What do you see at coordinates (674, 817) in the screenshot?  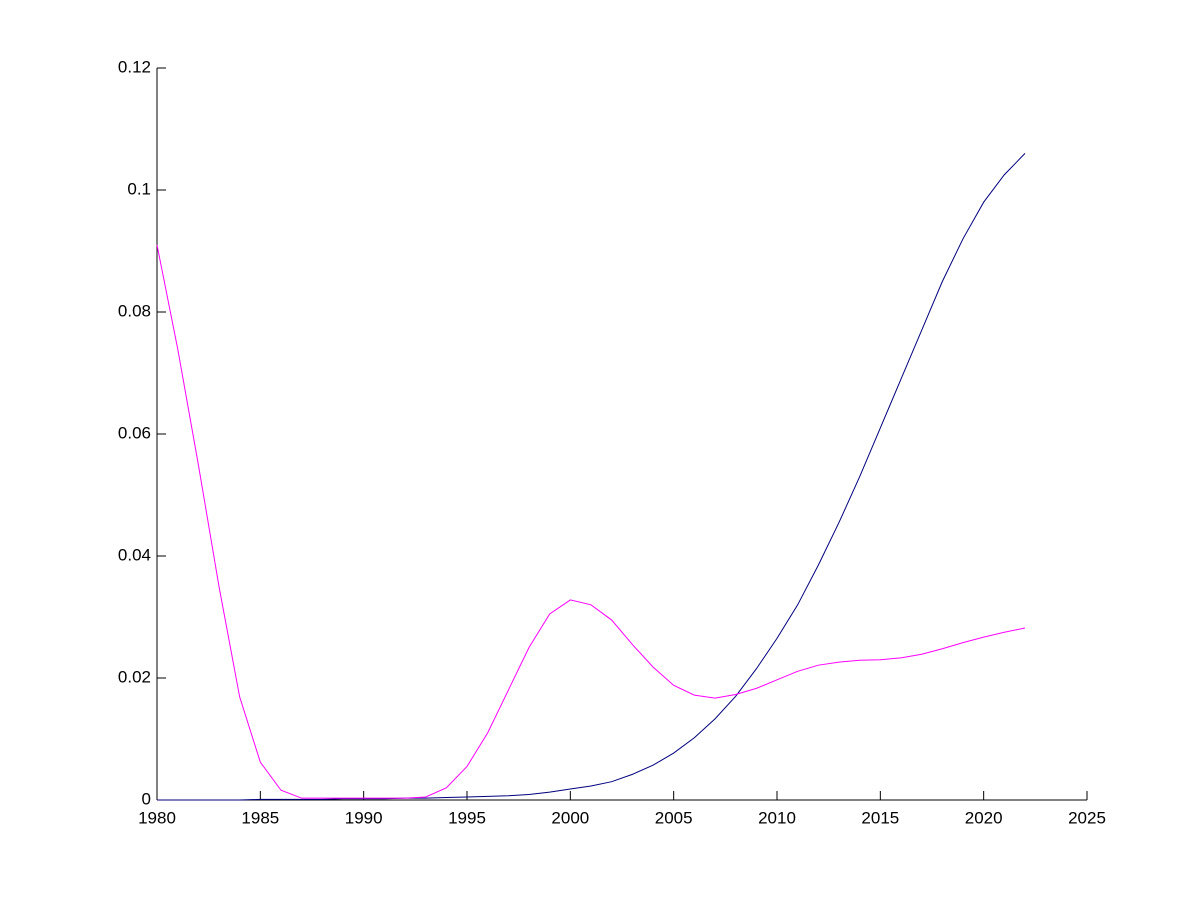 I see `x-tick-label: 2005` at bounding box center [674, 817].